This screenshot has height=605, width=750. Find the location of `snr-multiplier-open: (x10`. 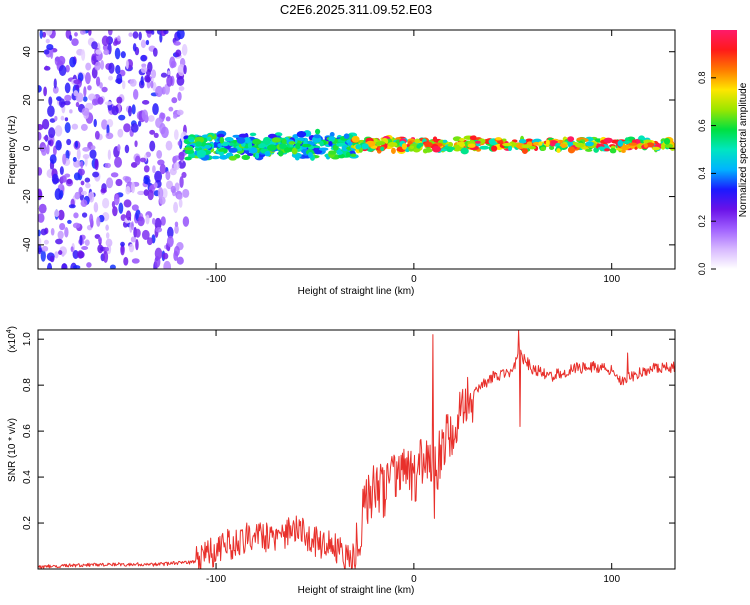

snr-multiplier-open: (x10 is located at coordinates (12, 343).